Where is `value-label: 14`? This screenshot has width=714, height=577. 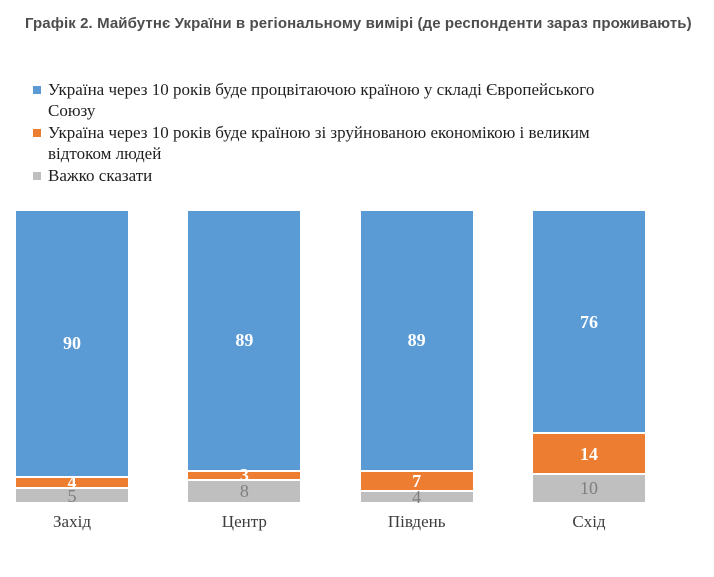 value-label: 14 is located at coordinates (588, 453).